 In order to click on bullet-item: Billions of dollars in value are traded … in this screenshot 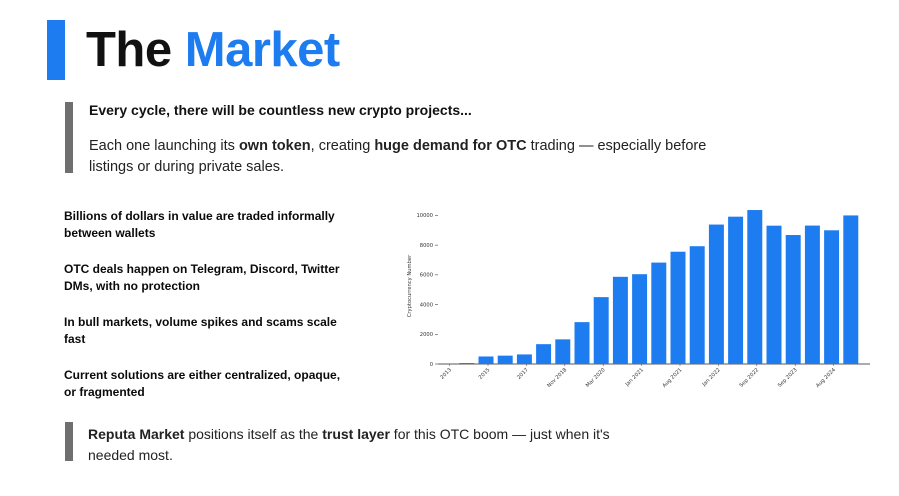, I will do `click(199, 224)`.